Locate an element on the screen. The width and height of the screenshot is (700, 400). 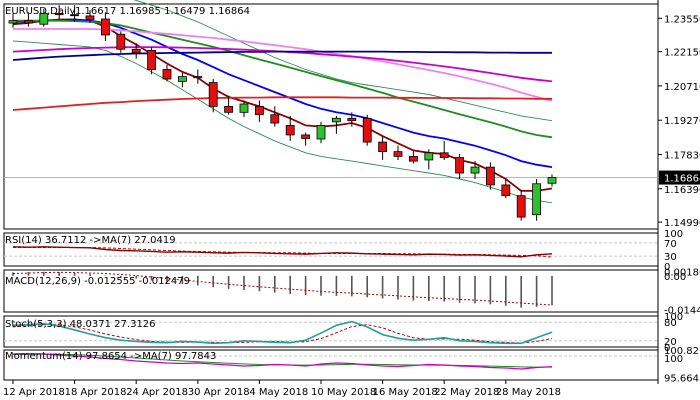
stoch-label: Stoch(5,3,3) 48.0371 27.3126 is located at coordinates (80, 324).